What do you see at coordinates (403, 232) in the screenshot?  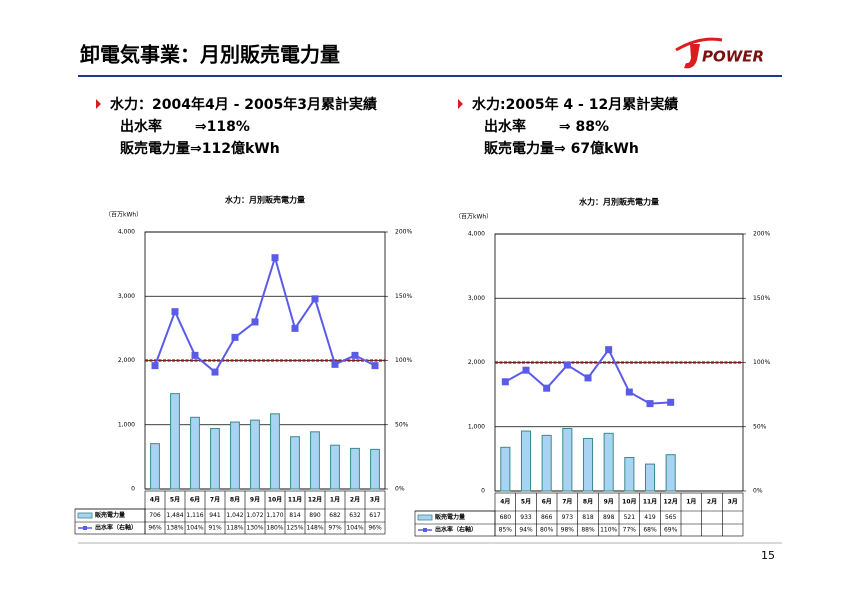 I see `y2-tick-label: 200%` at bounding box center [403, 232].